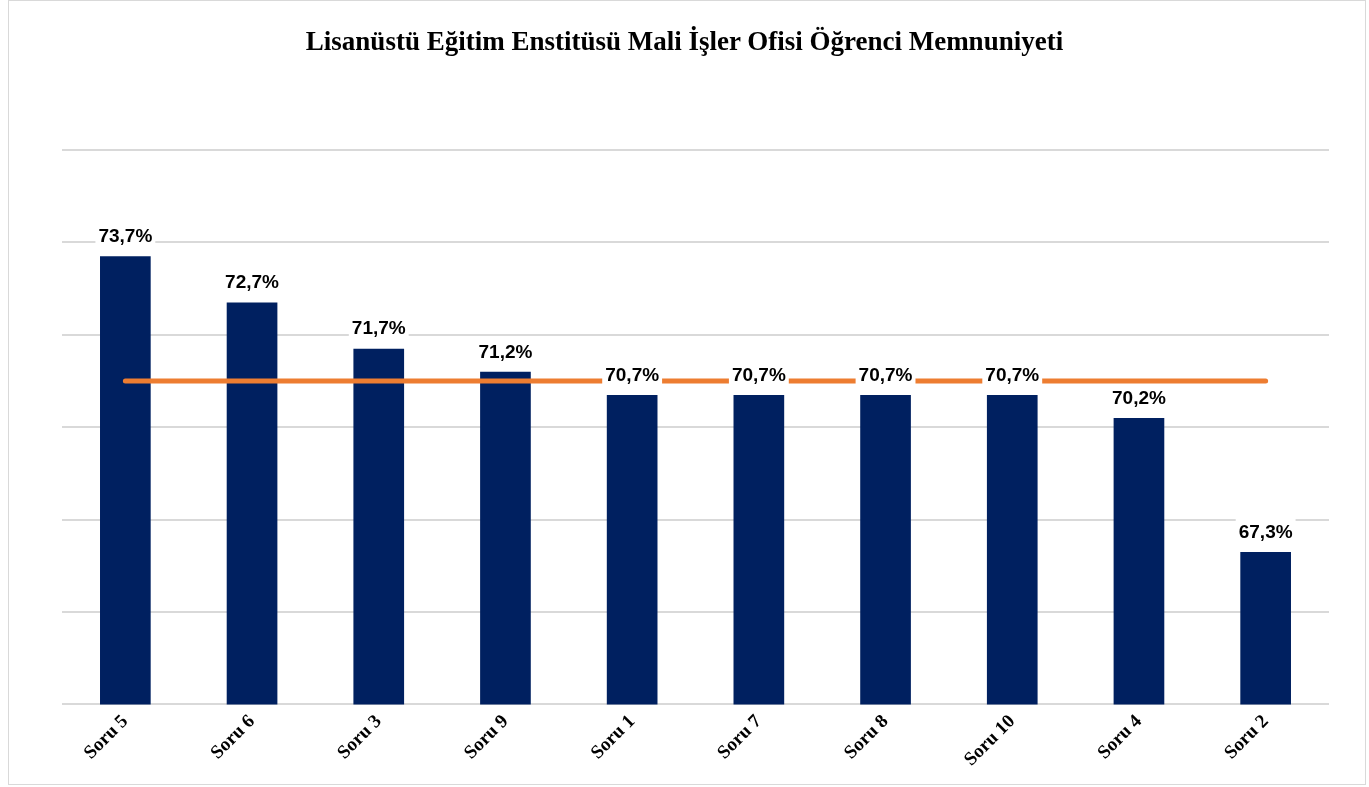 The image size is (1369, 787). Describe the element at coordinates (1245, 736) in the screenshot. I see `x-tick-label: Soru 2` at that location.